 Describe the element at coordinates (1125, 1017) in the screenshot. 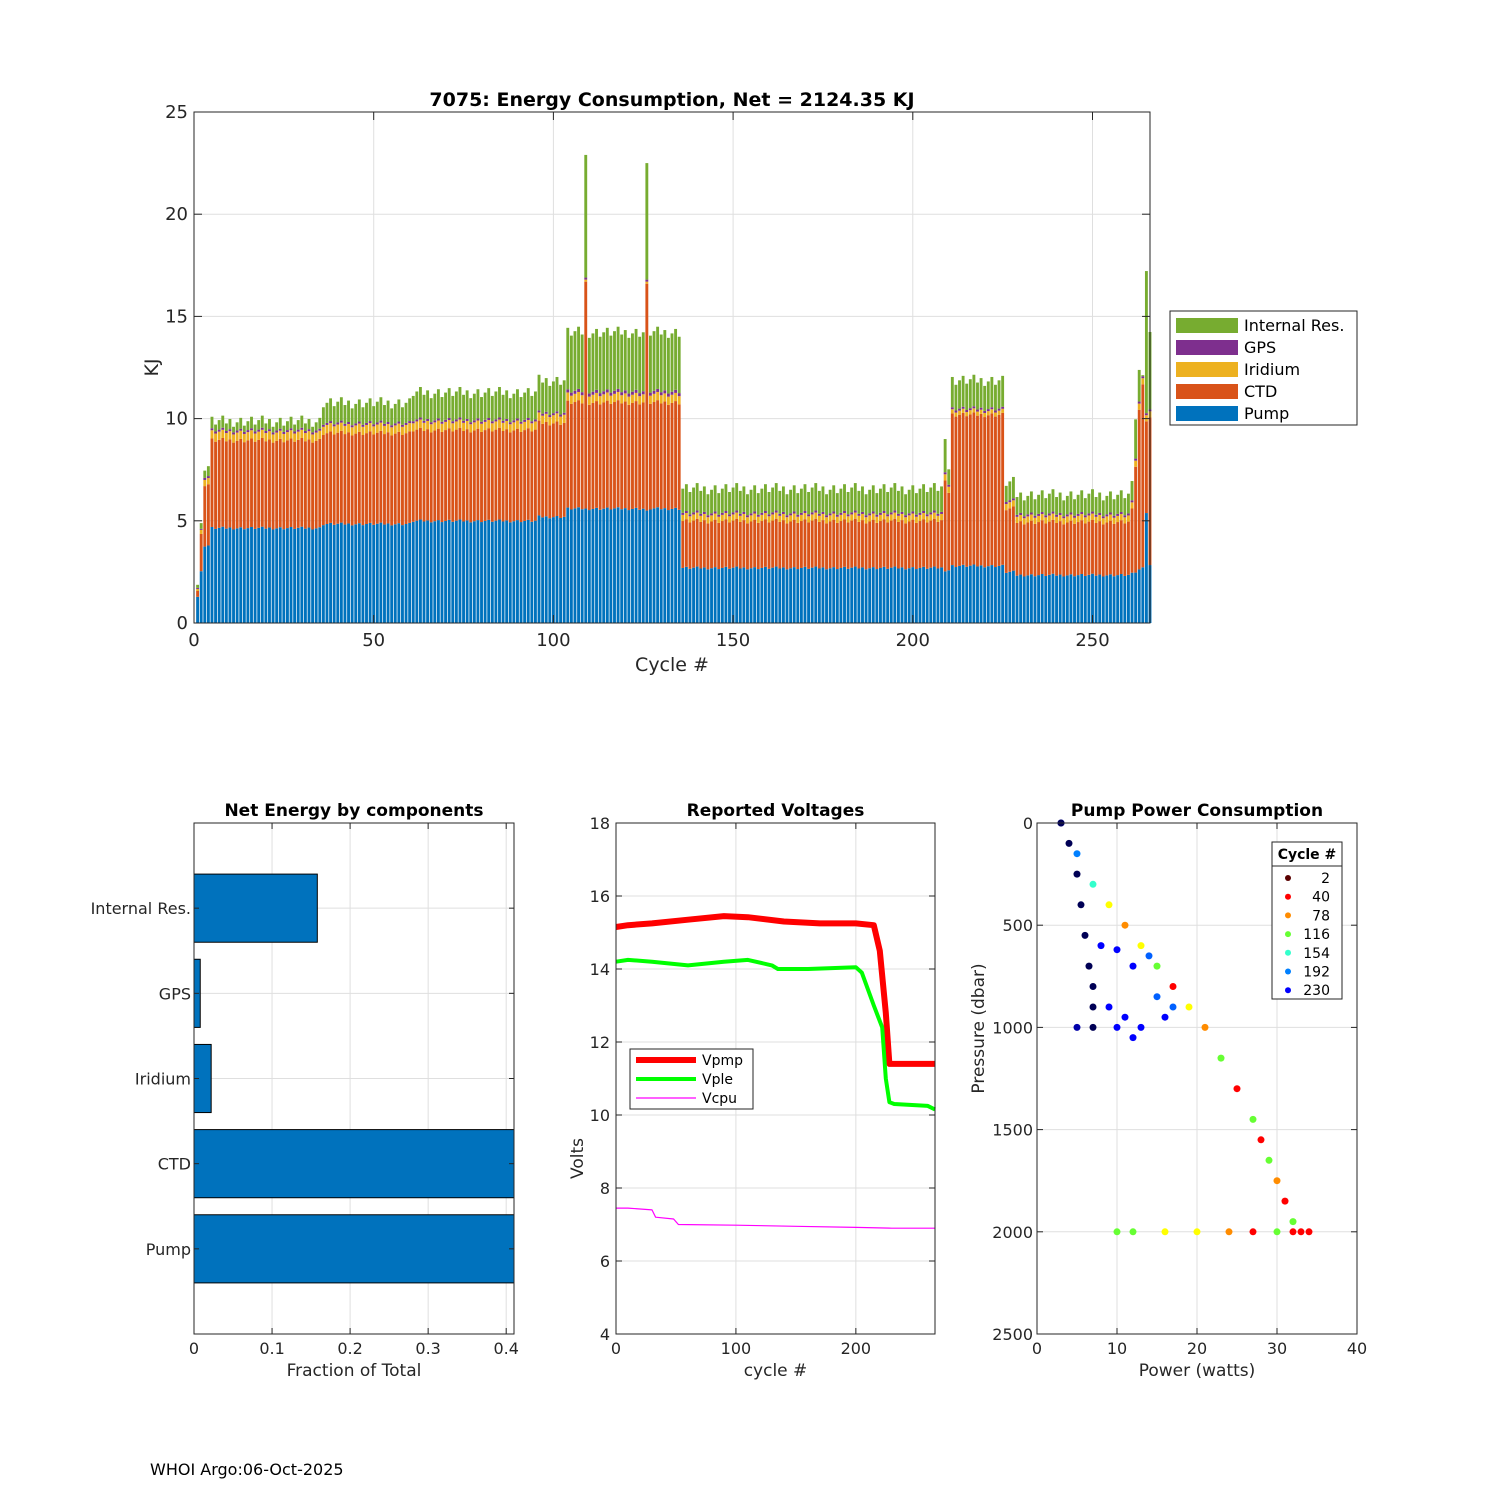

I see `scatter-point-blue-cloud` at that location.